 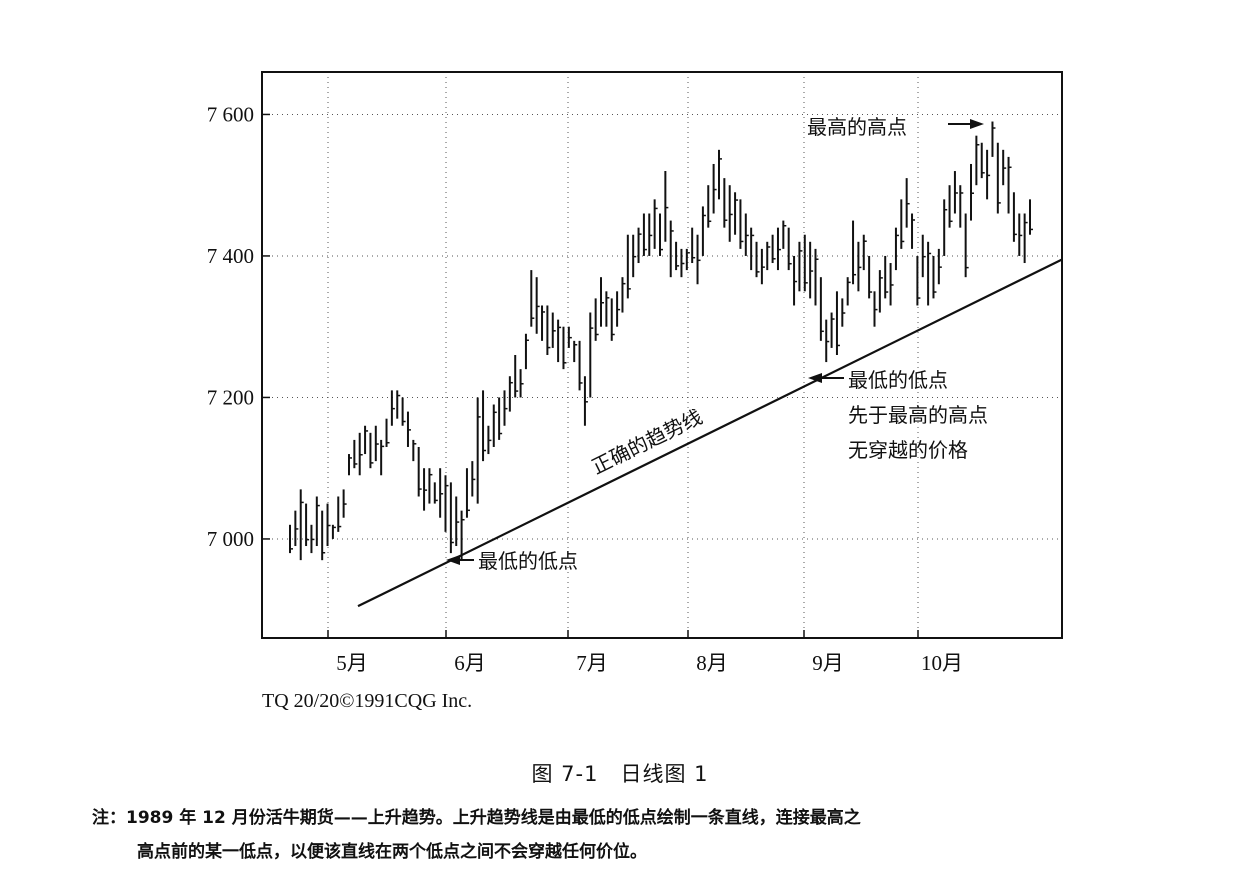 I want to click on lowest-low-label: 最低的低点, so click(x=528, y=561).